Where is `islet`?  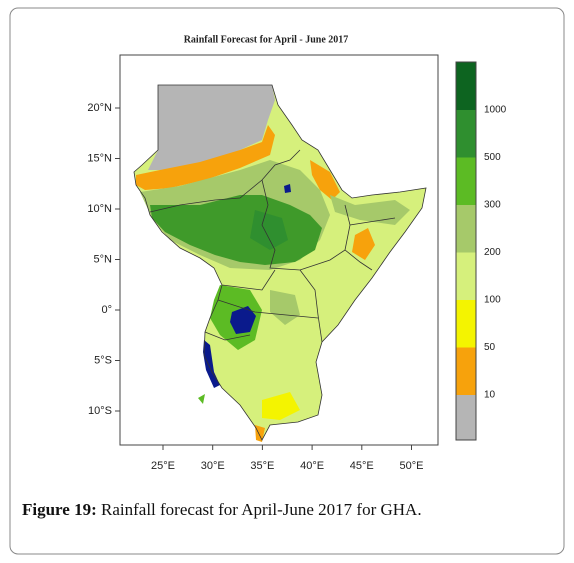
islet is located at coordinates (201, 399).